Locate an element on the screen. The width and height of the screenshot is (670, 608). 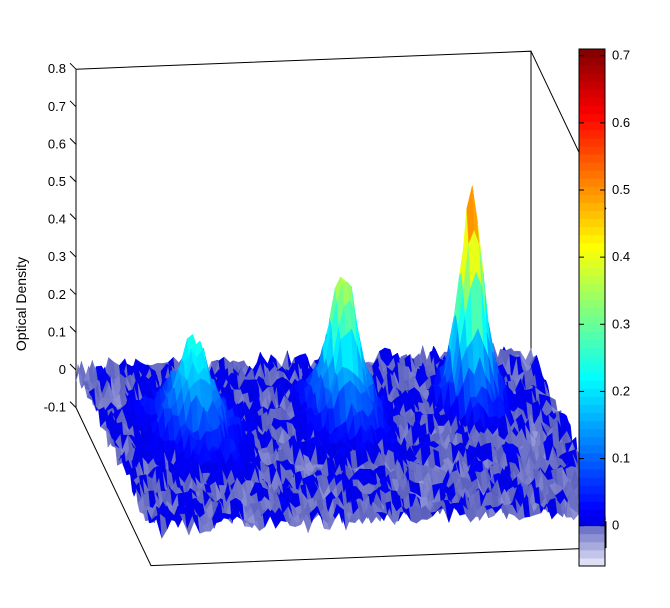
colorbar-tick-label: 0.6 is located at coordinates (621, 122).